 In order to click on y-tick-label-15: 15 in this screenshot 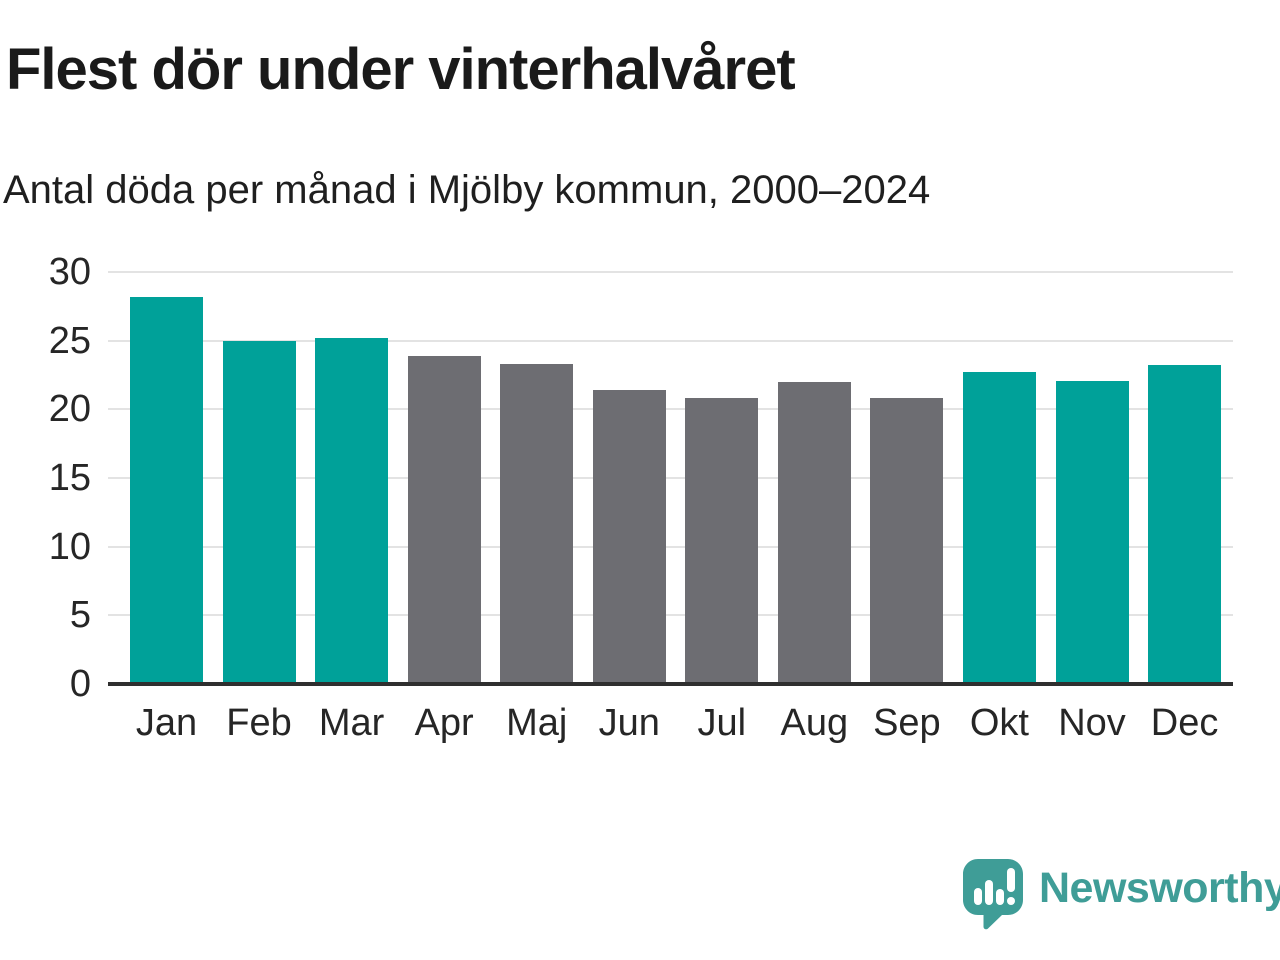, I will do `click(69, 478)`.